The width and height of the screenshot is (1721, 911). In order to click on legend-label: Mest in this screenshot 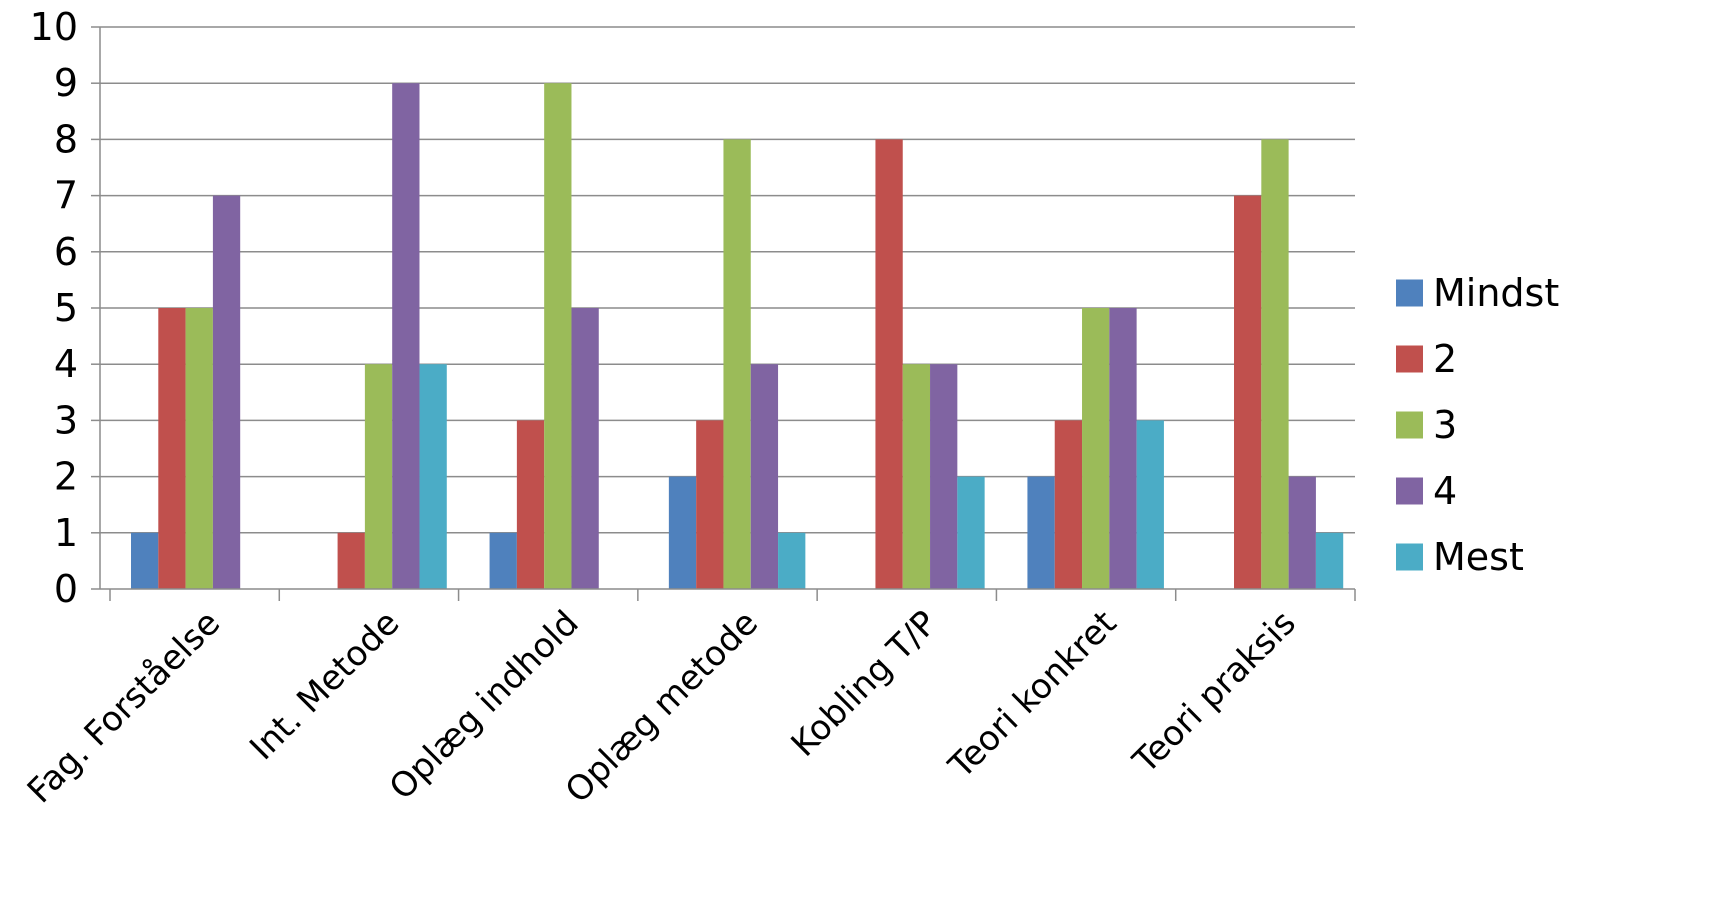, I will do `click(1478, 557)`.